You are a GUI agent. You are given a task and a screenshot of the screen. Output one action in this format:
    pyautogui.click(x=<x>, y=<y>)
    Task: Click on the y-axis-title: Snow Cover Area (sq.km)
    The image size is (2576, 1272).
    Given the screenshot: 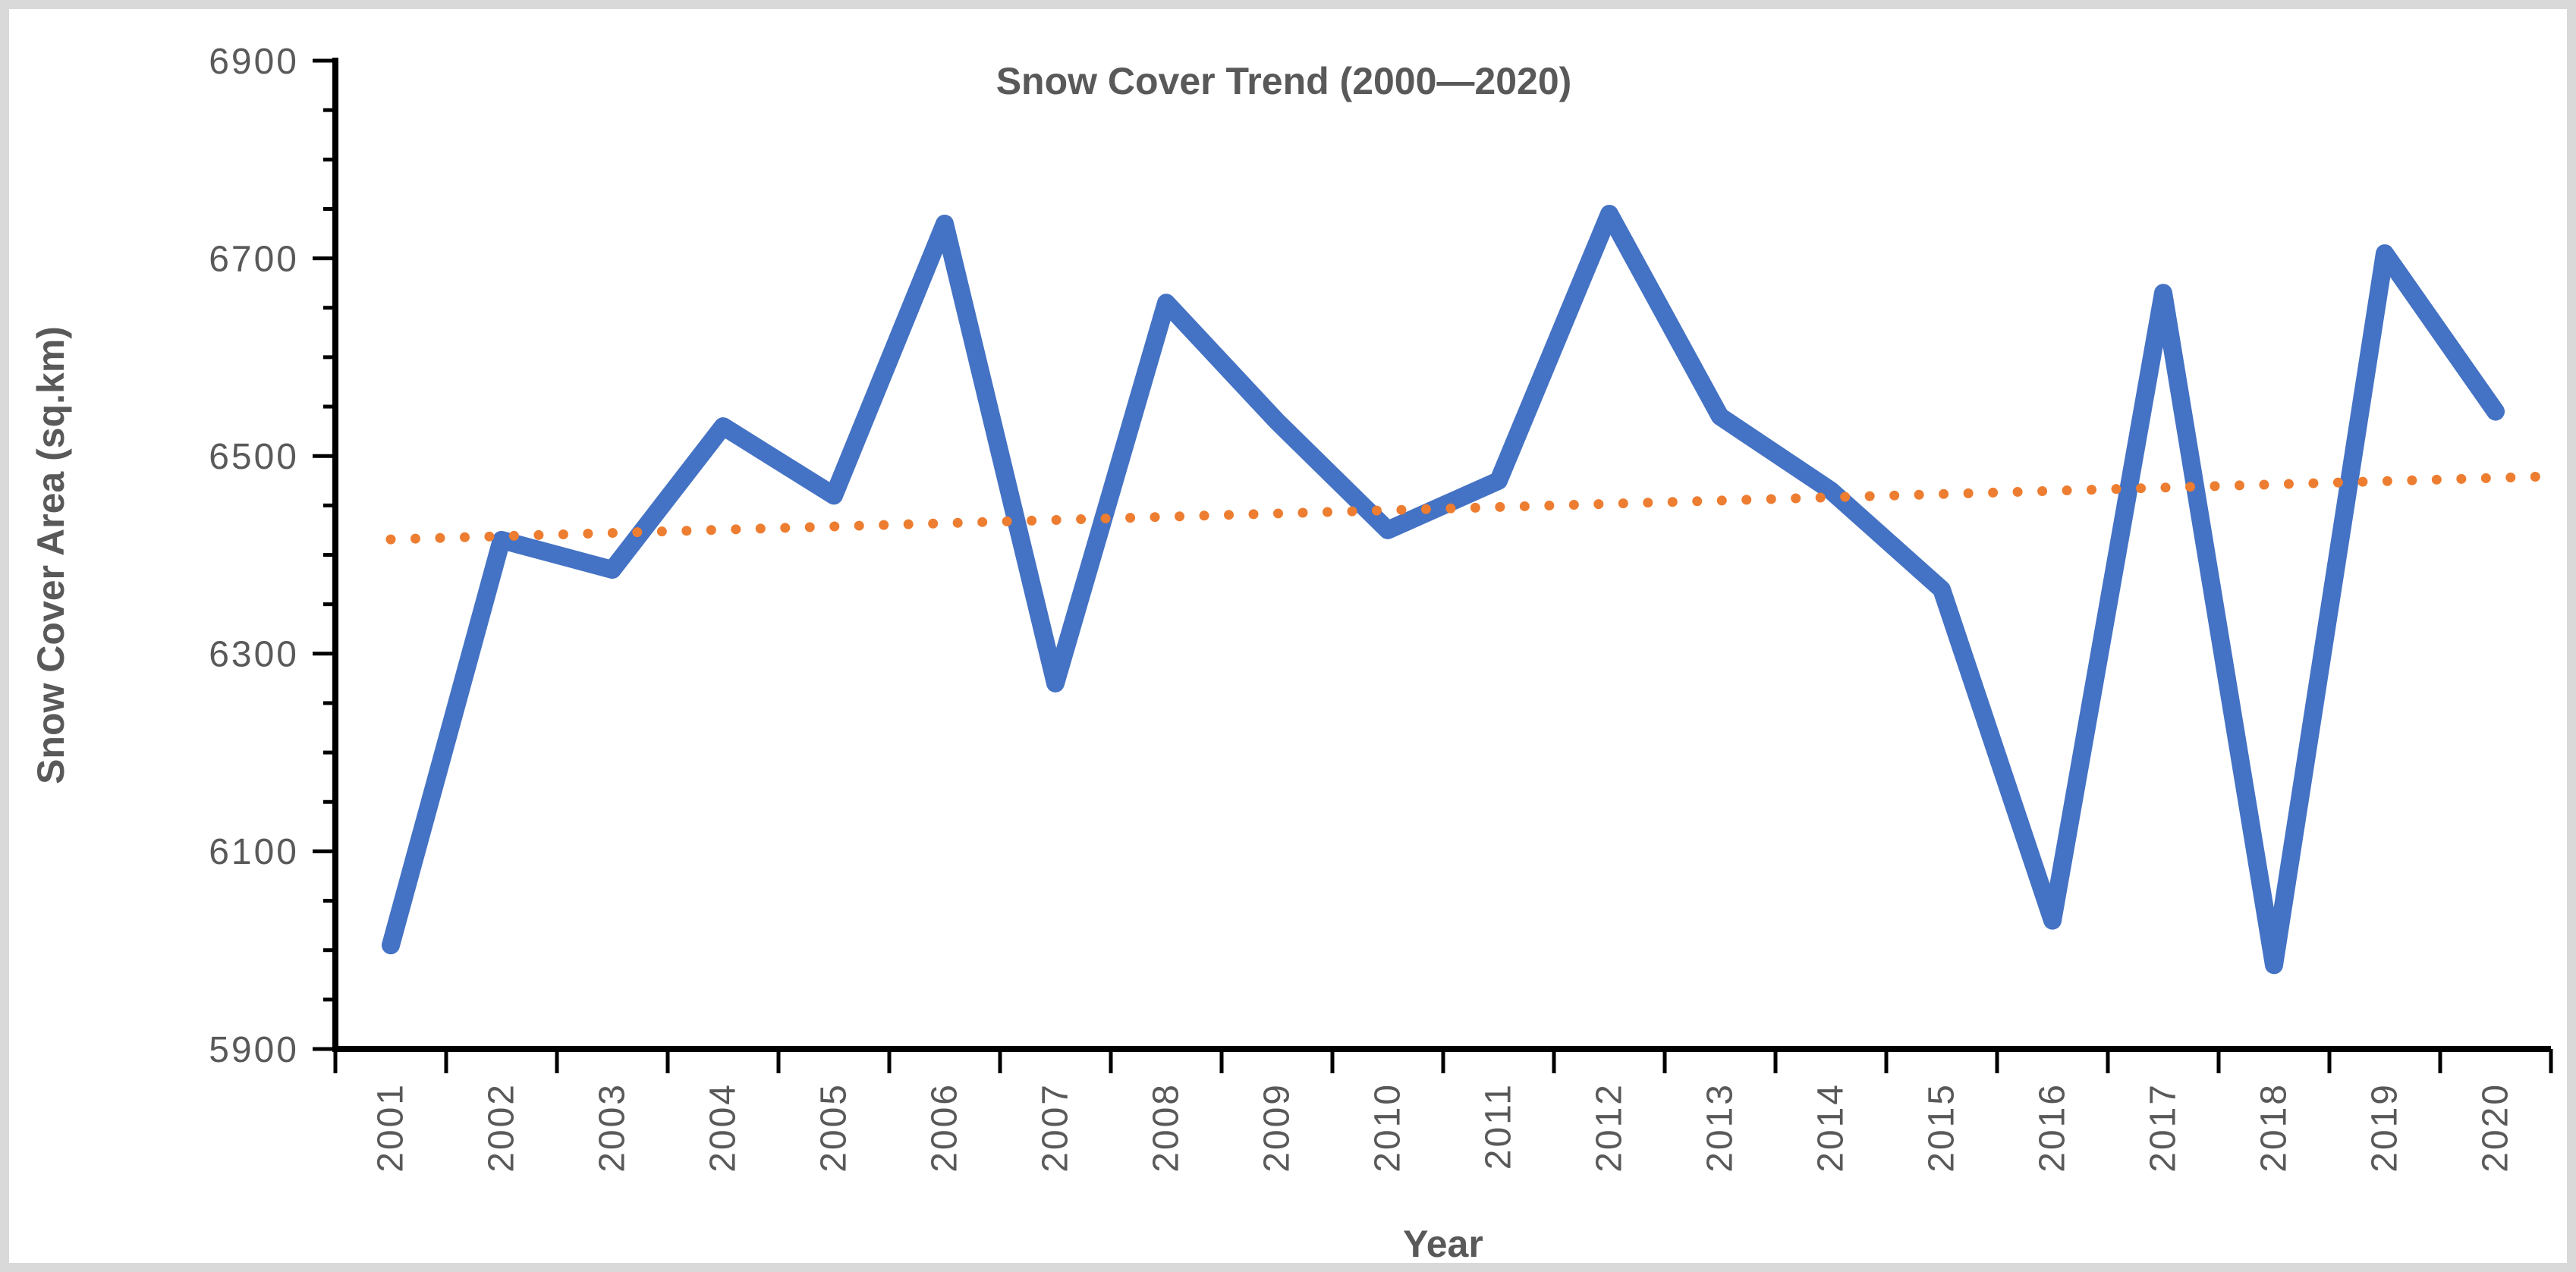 What is the action you would take?
    pyautogui.click(x=51, y=555)
    